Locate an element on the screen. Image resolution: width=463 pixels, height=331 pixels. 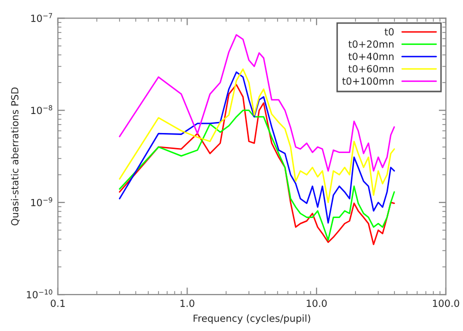
y-tick-label: 10$^{−7}$ is located at coordinates (41, 17).